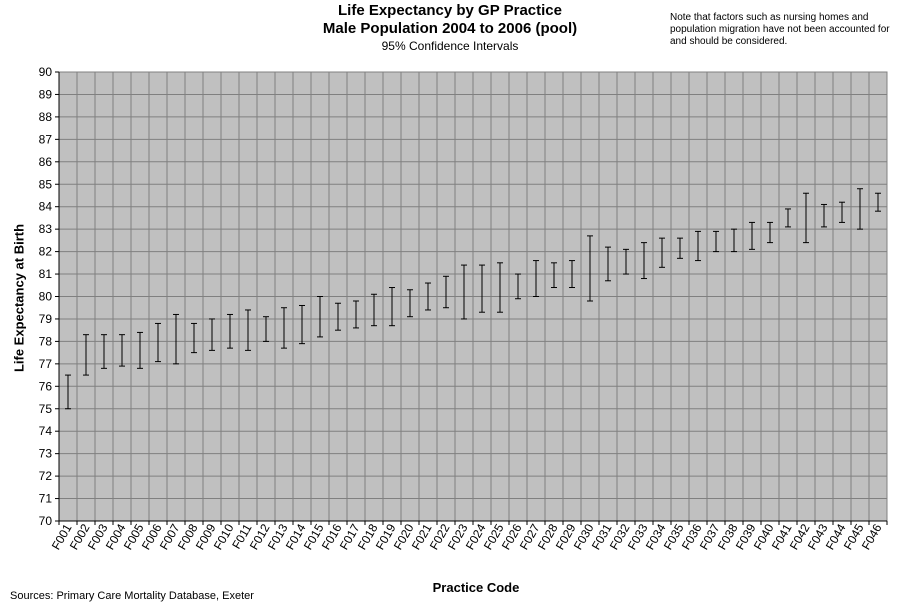  I want to click on y-tick-label: 82, so click(46, 252).